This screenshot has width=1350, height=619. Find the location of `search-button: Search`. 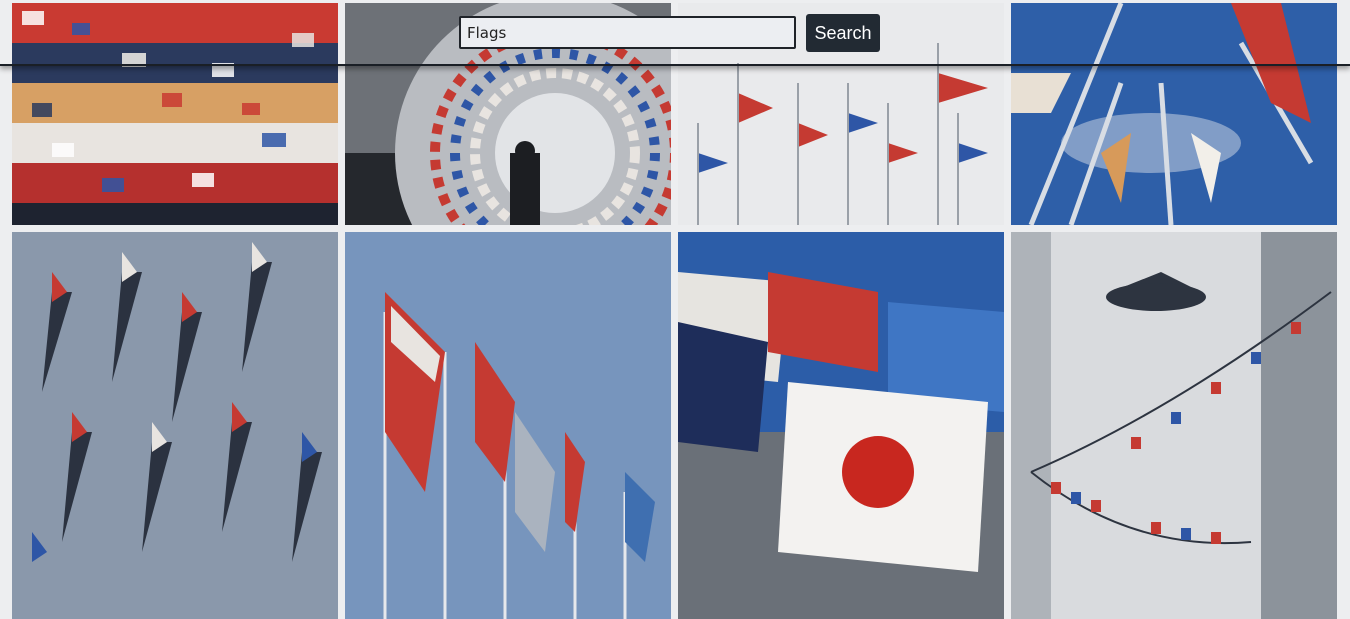

search-button: Search is located at coordinates (843, 33).